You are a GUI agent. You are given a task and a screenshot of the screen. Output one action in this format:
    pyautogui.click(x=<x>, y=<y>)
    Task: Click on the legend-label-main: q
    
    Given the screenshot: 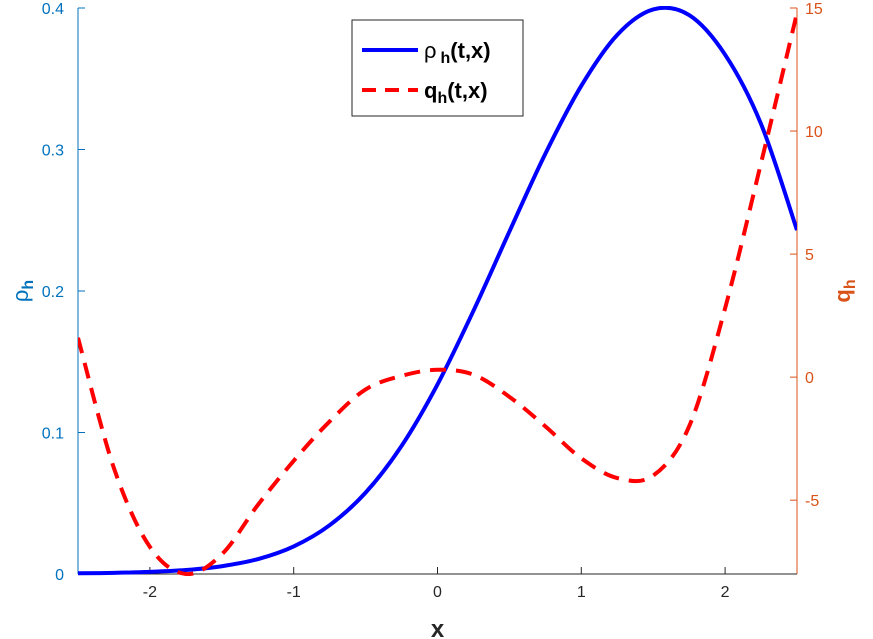 What is the action you would take?
    pyautogui.click(x=430, y=90)
    